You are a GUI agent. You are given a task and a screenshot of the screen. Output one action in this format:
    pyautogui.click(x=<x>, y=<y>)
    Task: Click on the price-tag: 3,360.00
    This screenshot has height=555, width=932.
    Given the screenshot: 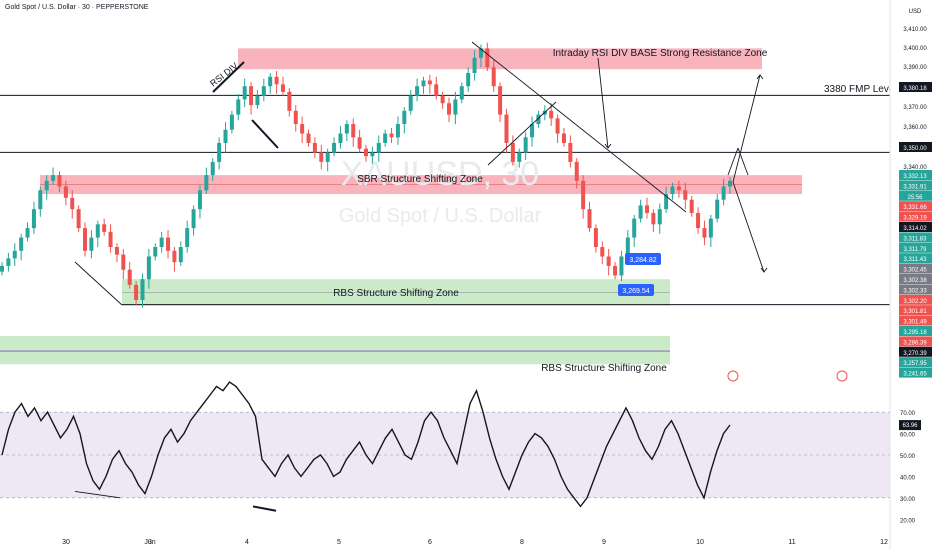 What is the action you would take?
    pyautogui.click(x=915, y=128)
    